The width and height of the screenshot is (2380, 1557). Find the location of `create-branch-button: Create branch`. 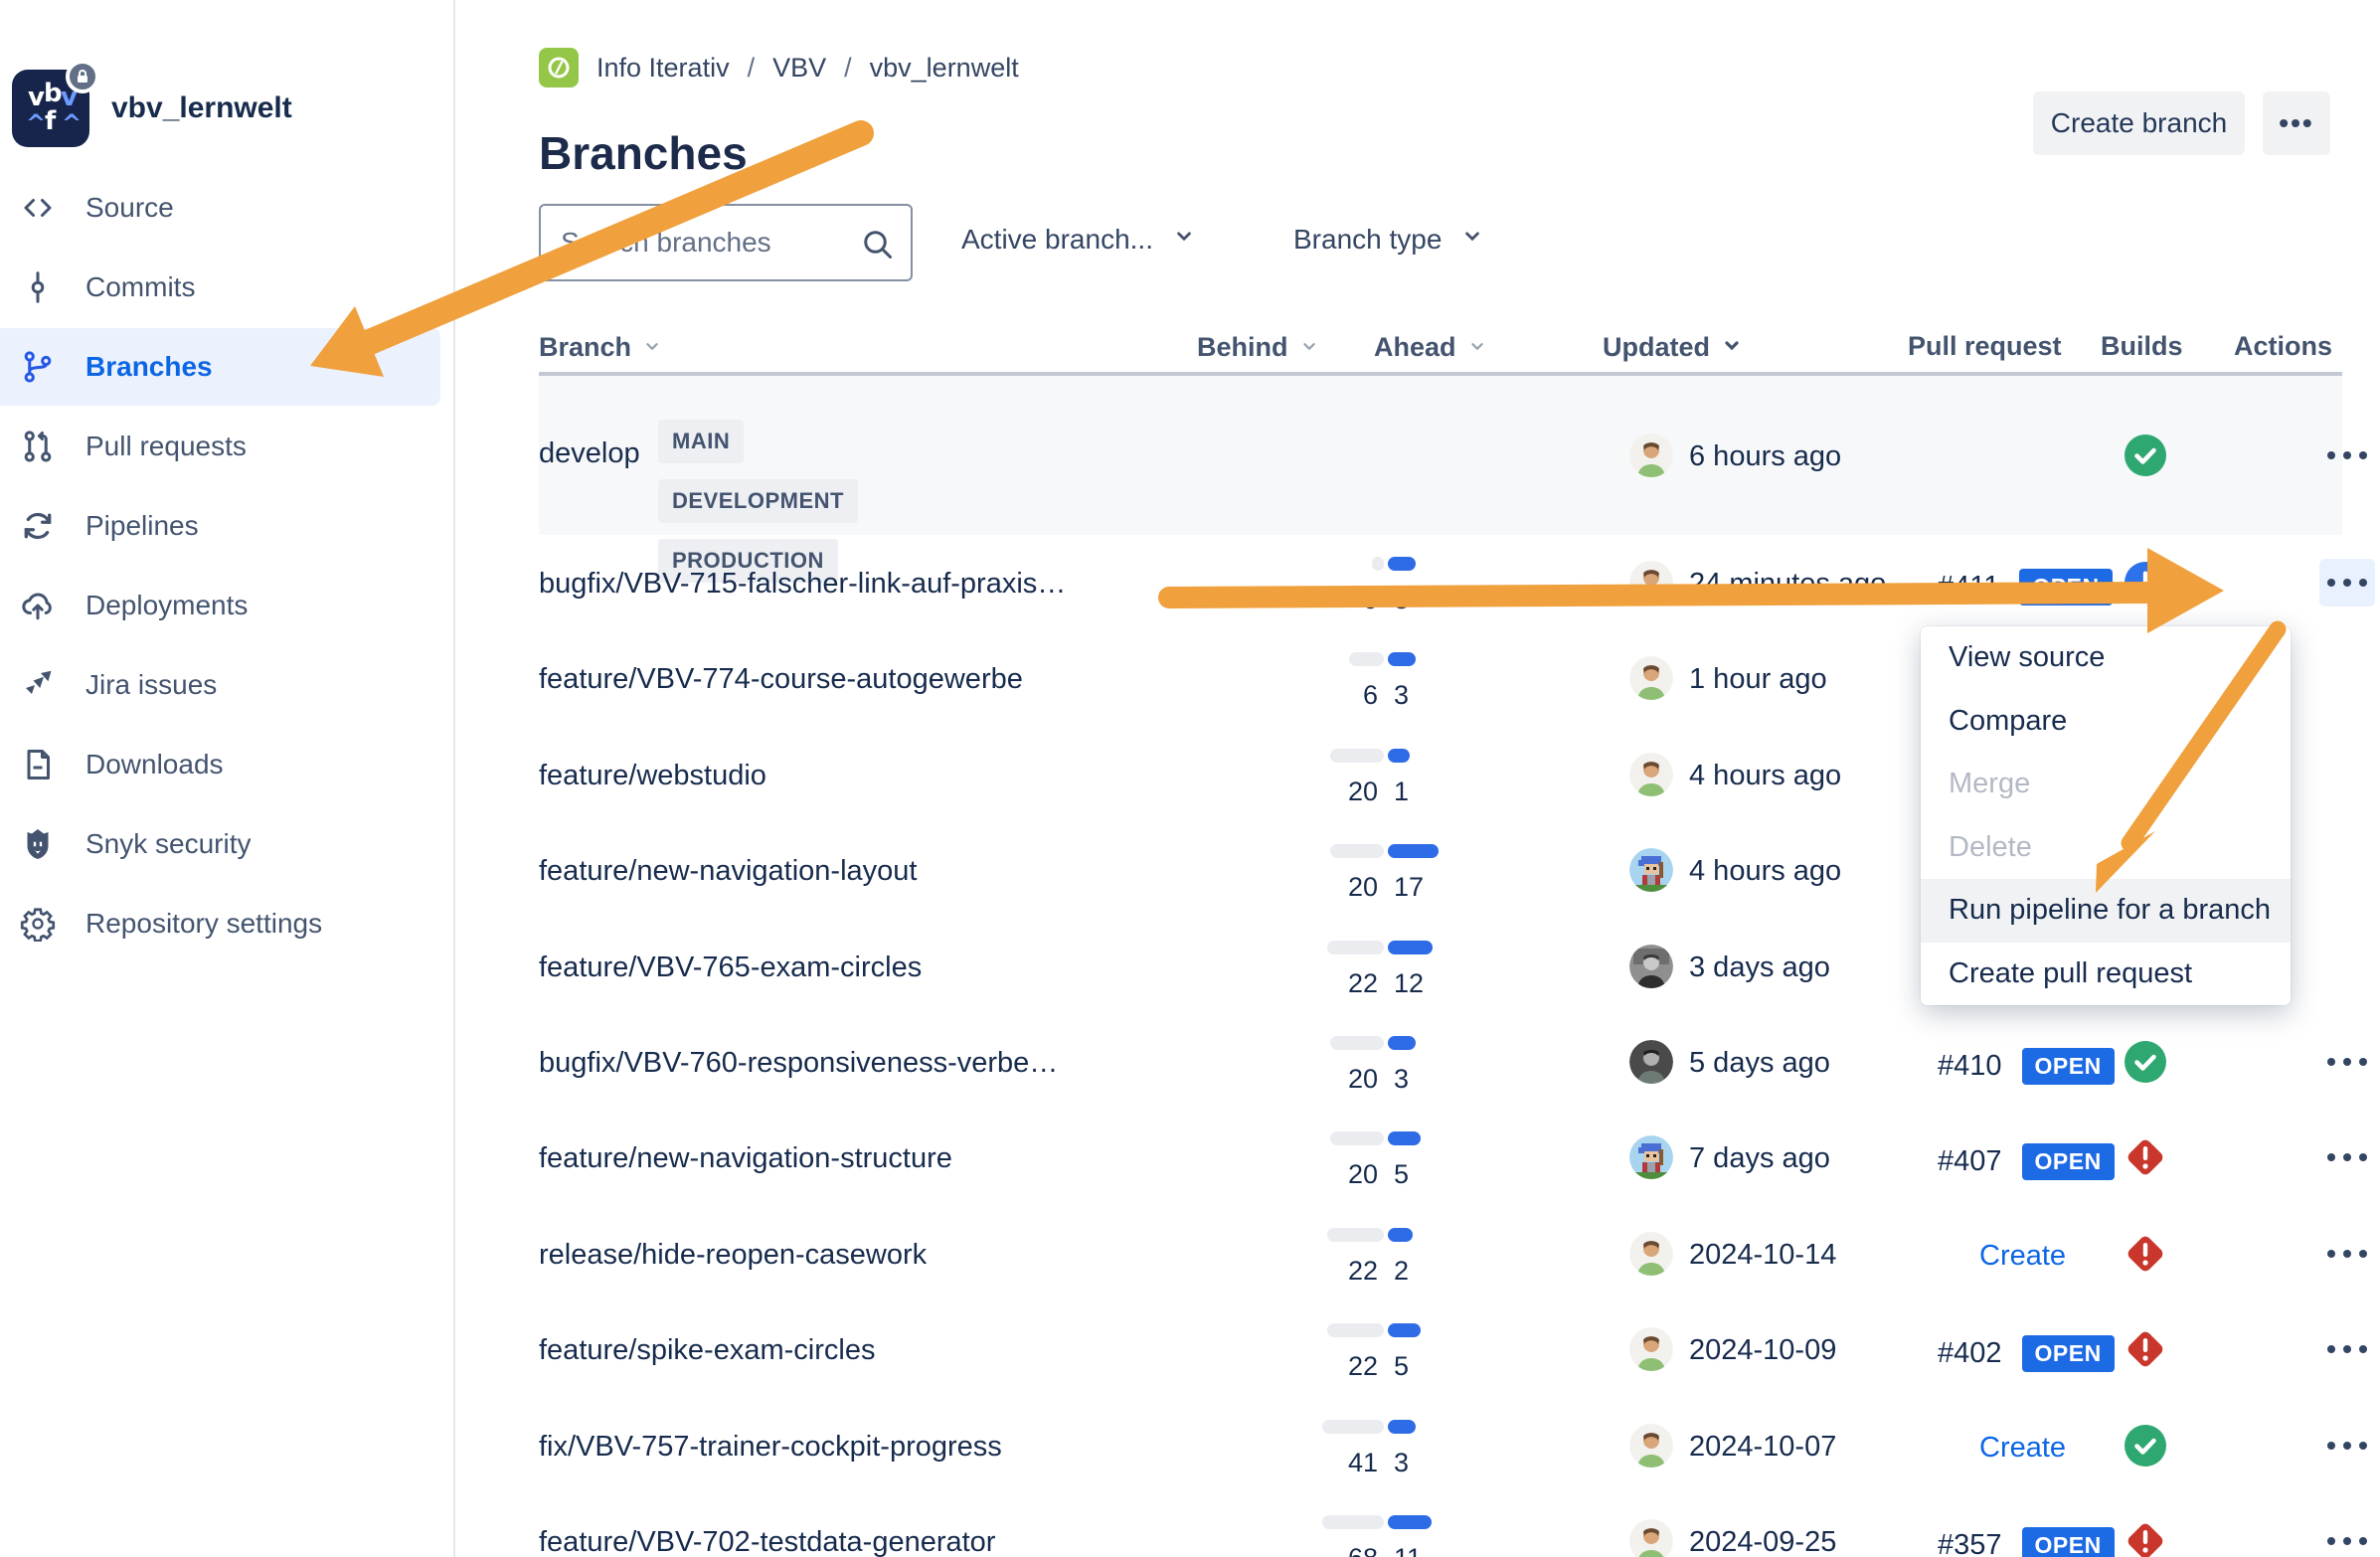

create-branch-button: Create branch is located at coordinates (2139, 123).